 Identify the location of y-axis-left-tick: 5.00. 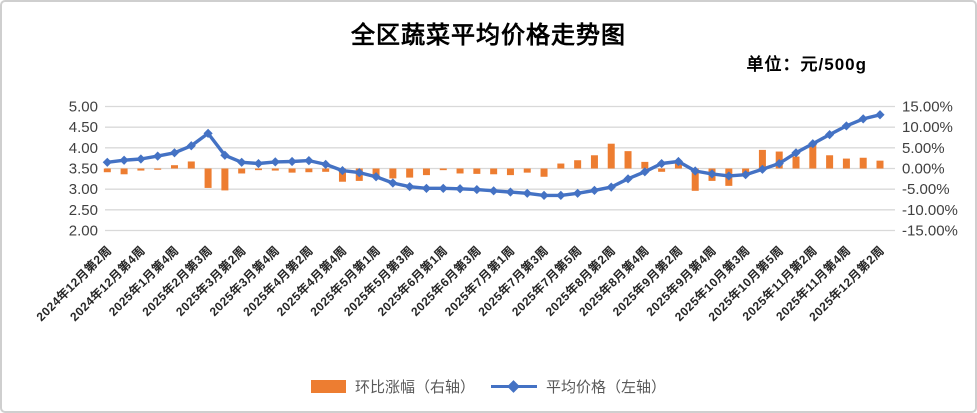
(83, 107).